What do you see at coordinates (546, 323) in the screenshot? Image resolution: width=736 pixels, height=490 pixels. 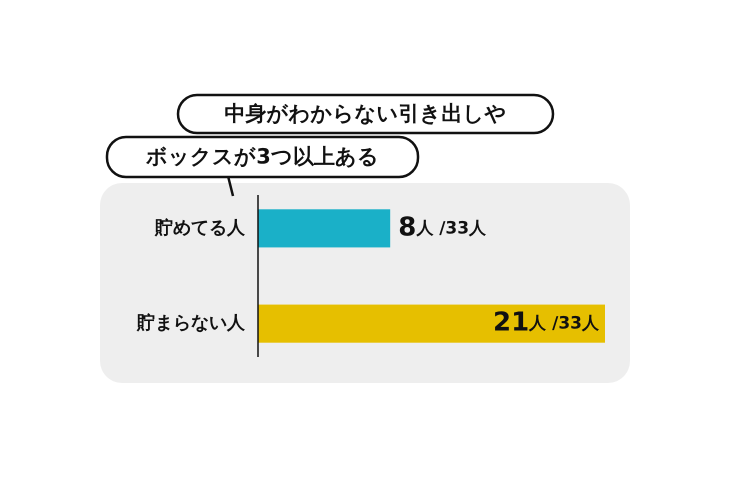 I see `data-label: 21人 /33人` at bounding box center [546, 323].